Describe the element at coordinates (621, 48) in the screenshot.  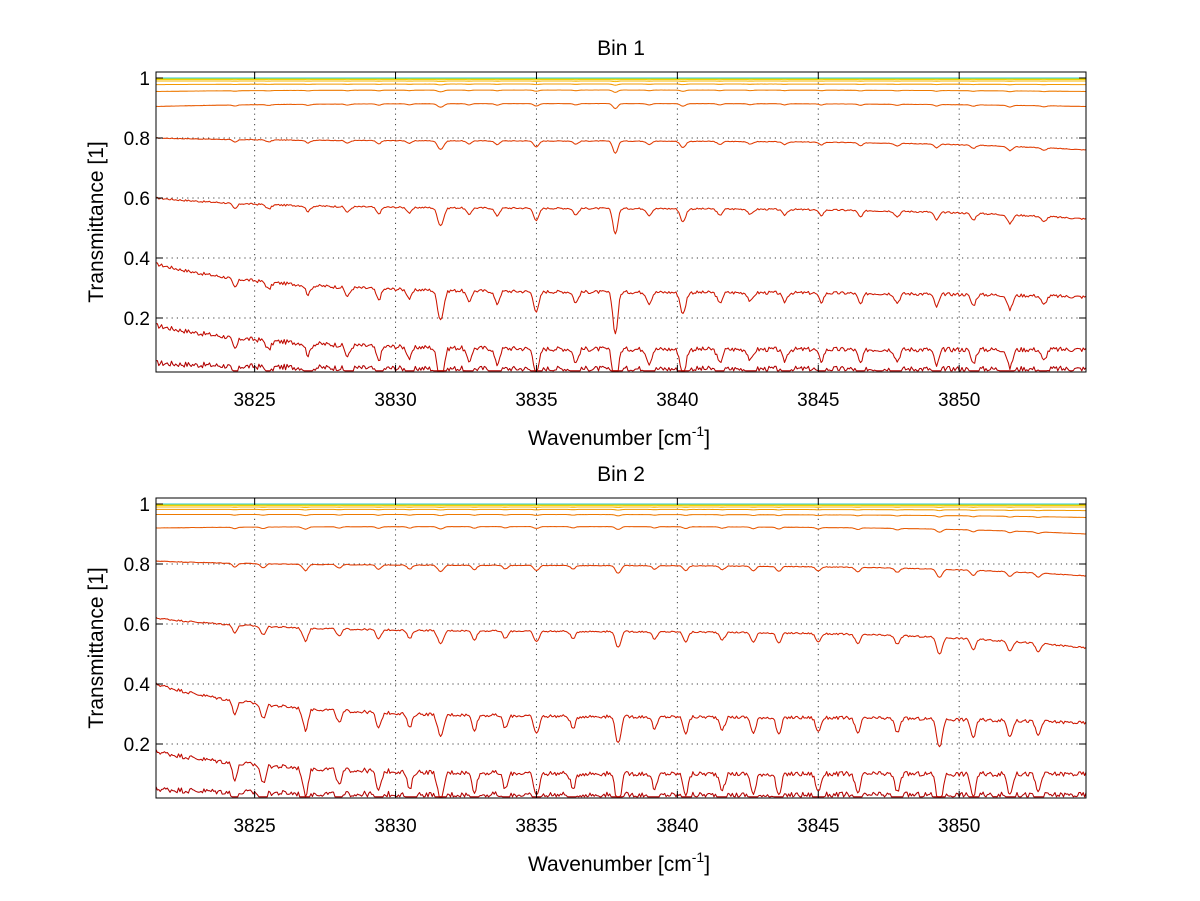
I see `chart-title: Bin 1` at that location.